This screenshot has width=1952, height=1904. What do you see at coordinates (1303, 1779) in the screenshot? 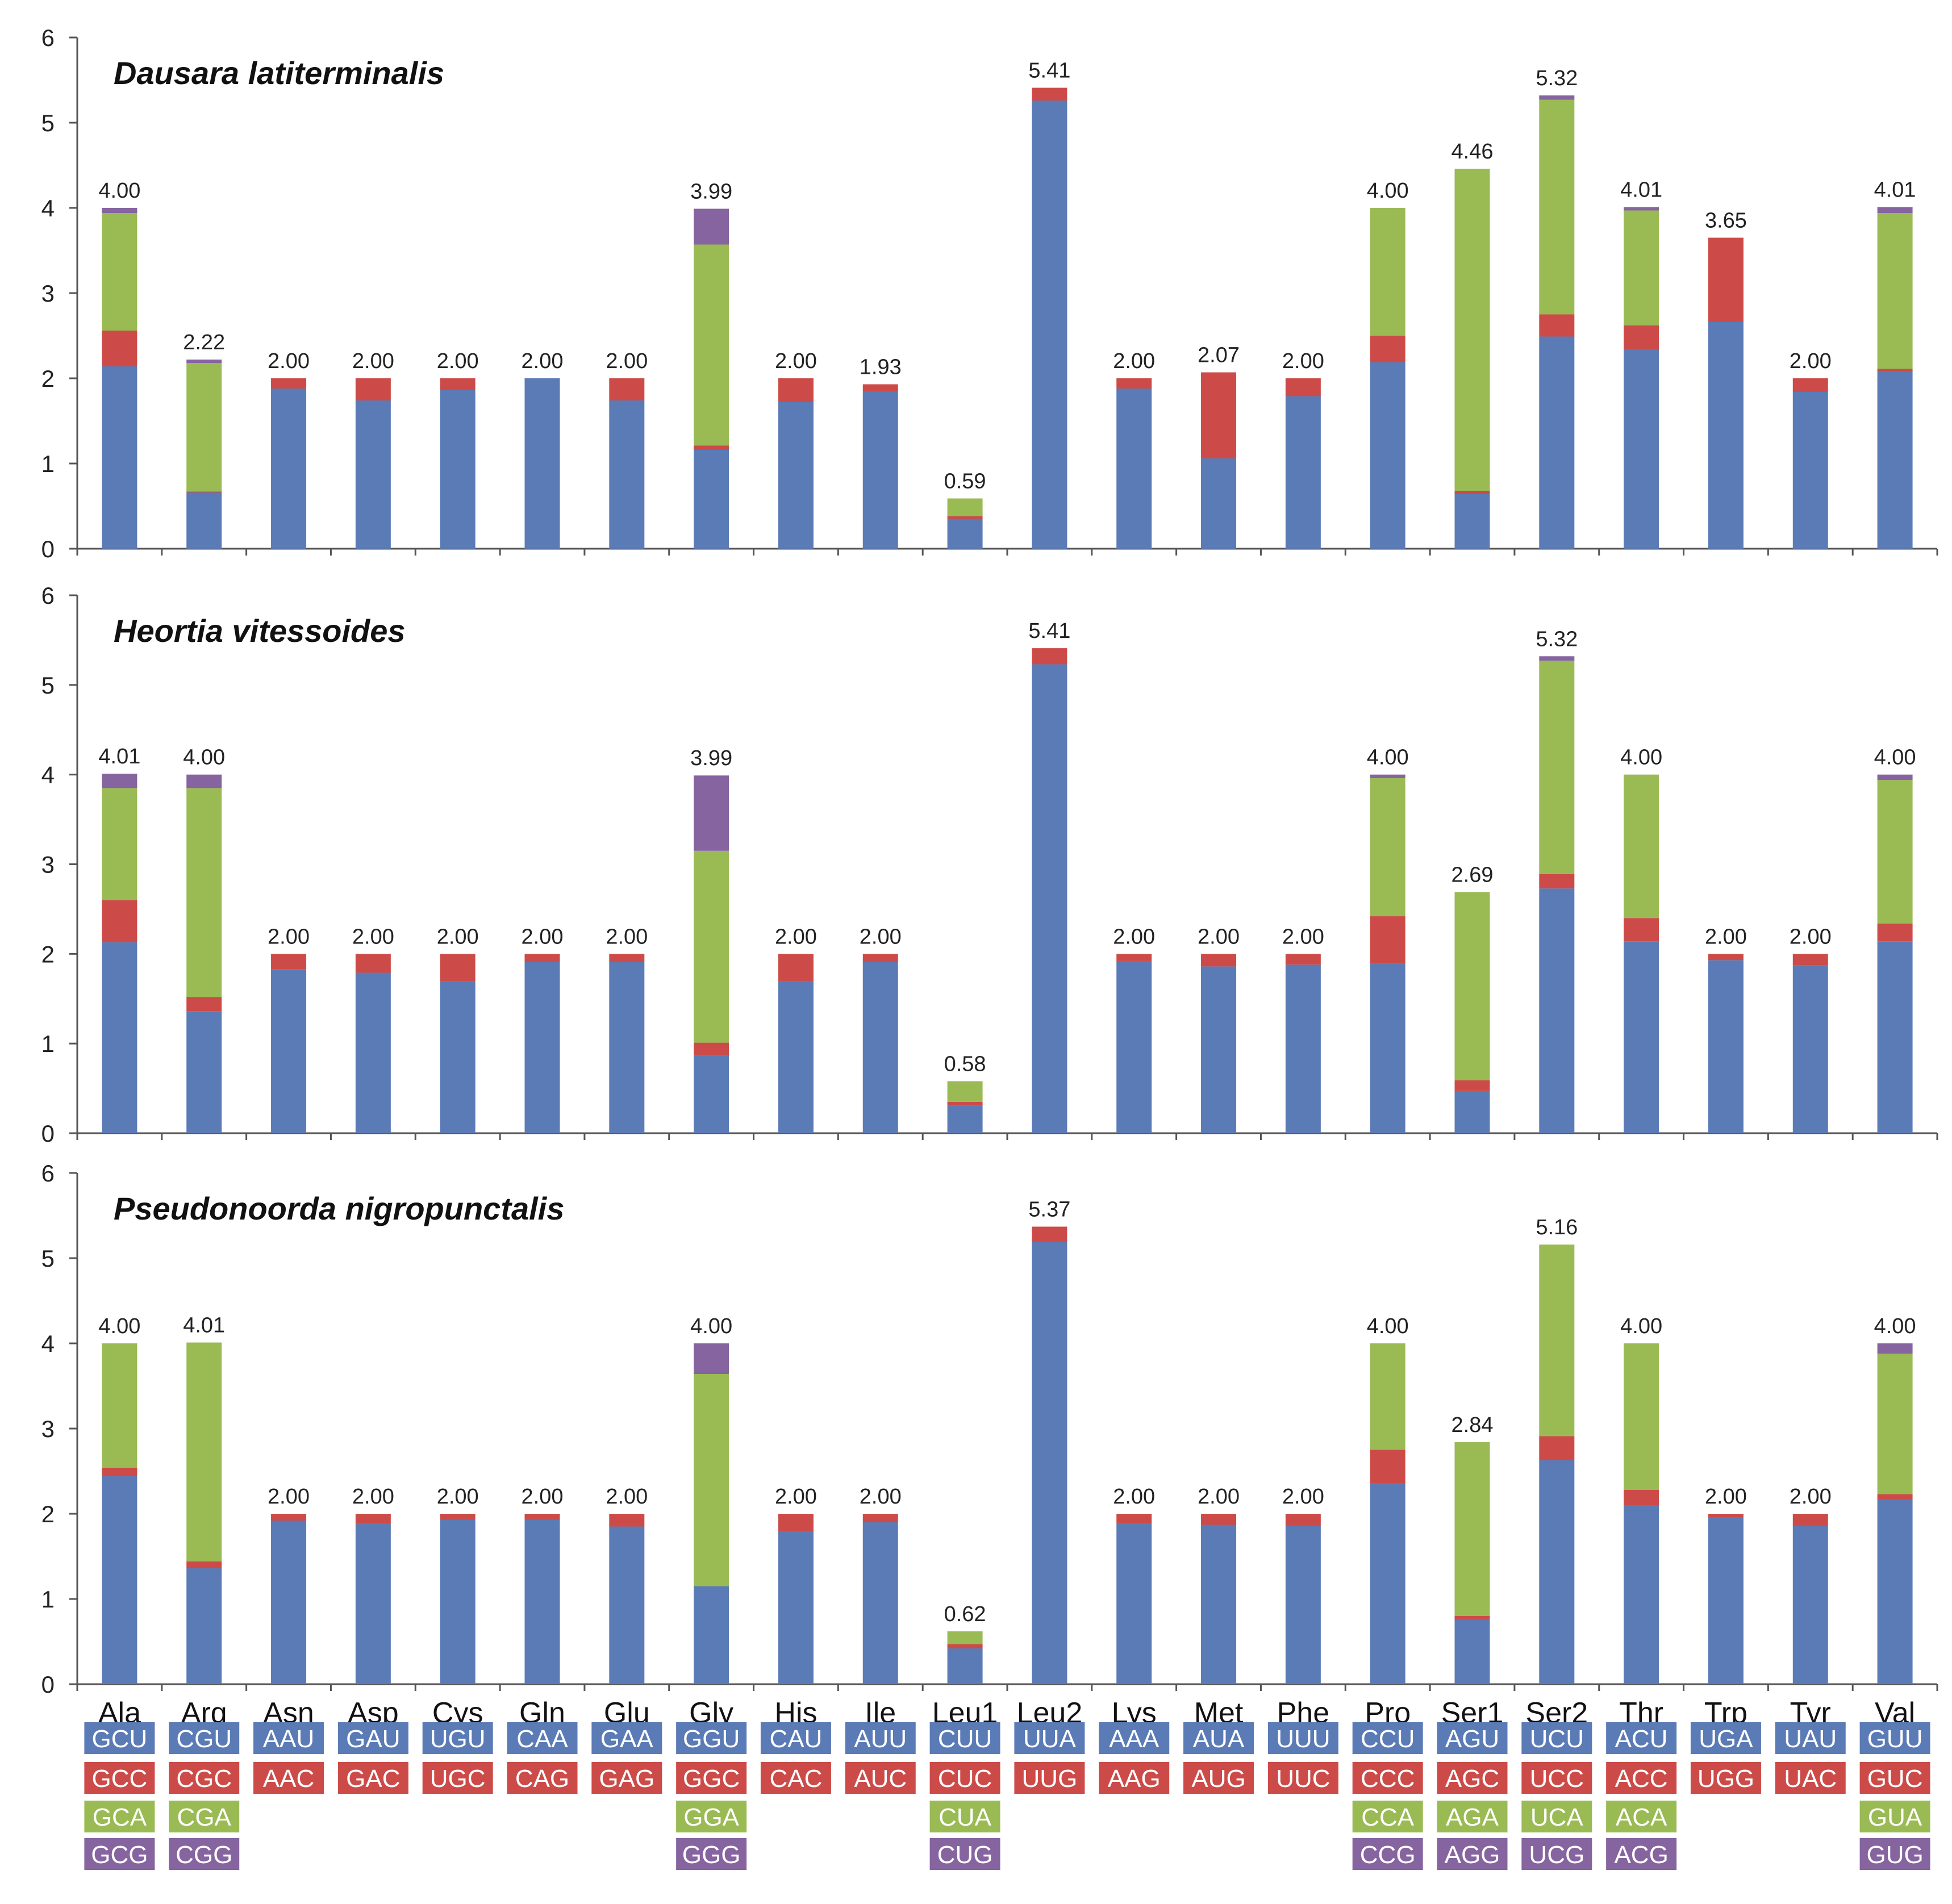
I see `codon-label: UUC` at bounding box center [1303, 1779].